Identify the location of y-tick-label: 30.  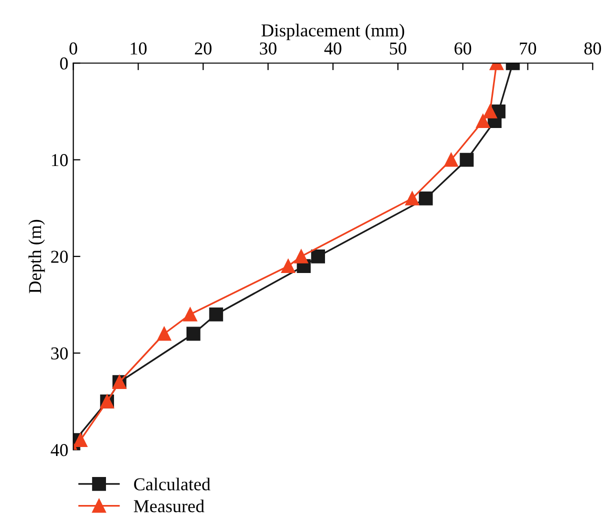
(59, 353).